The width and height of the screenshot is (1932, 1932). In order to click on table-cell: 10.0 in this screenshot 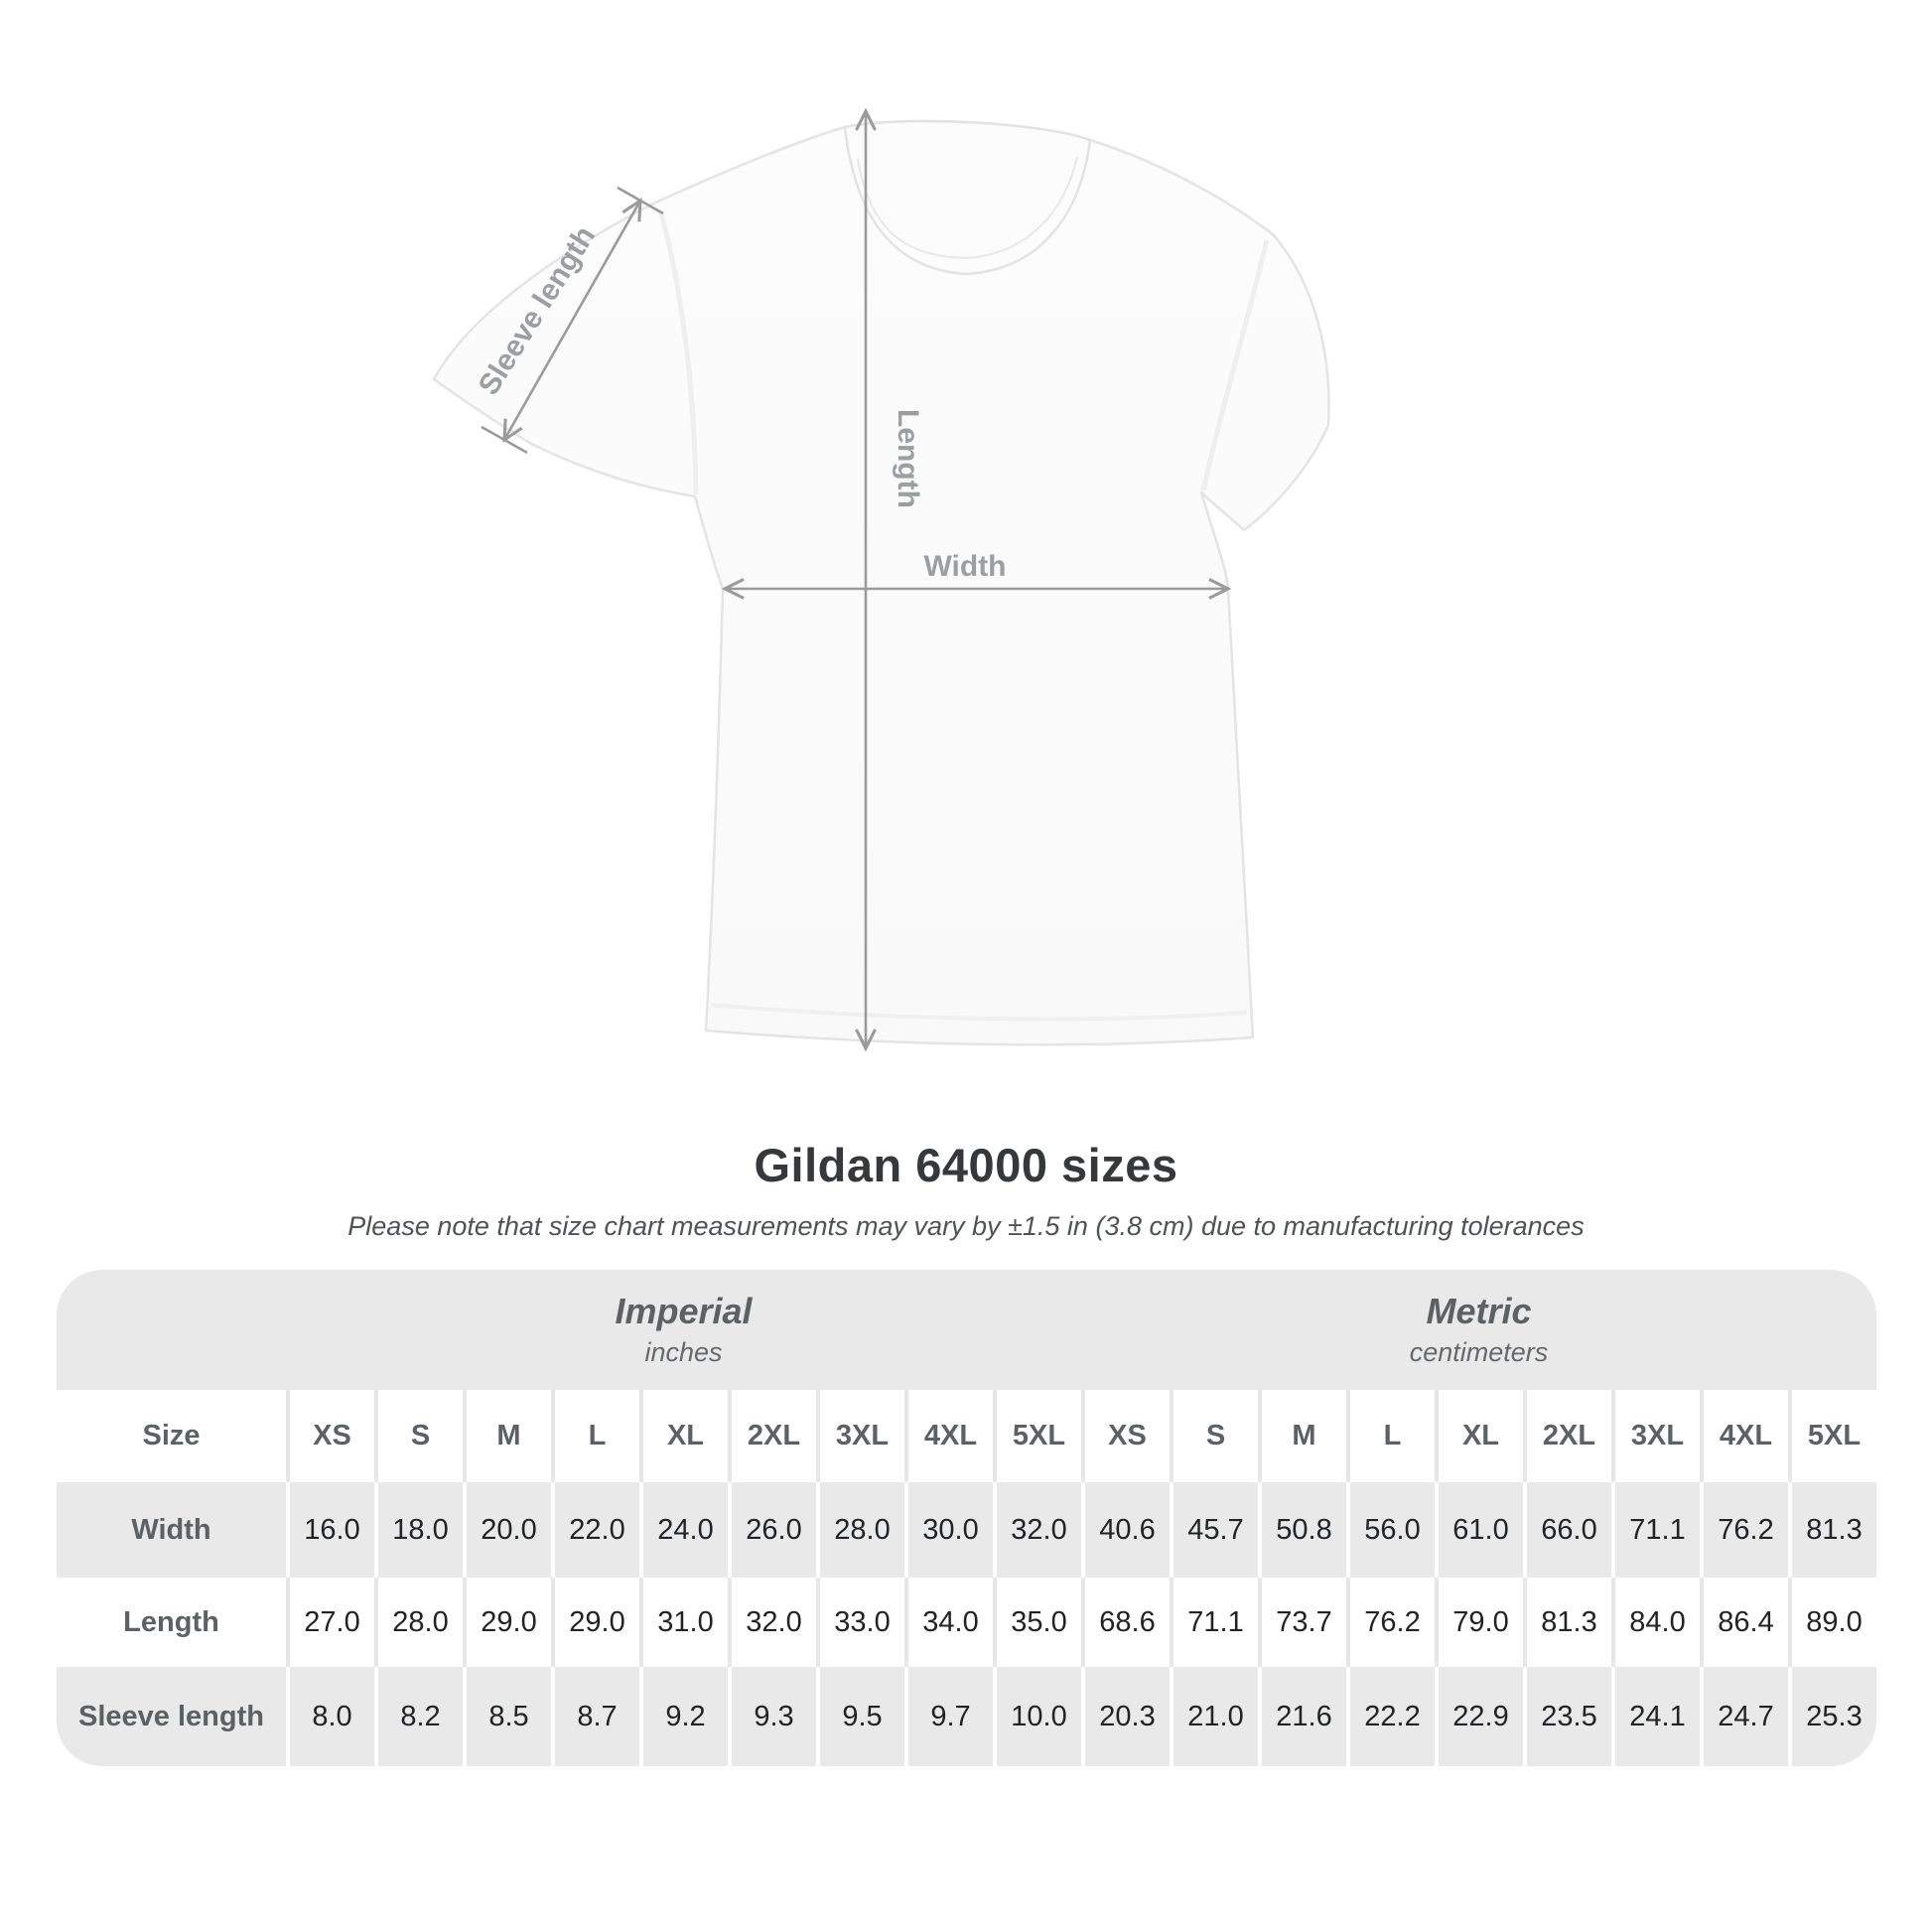, I will do `click(1037, 1717)`.